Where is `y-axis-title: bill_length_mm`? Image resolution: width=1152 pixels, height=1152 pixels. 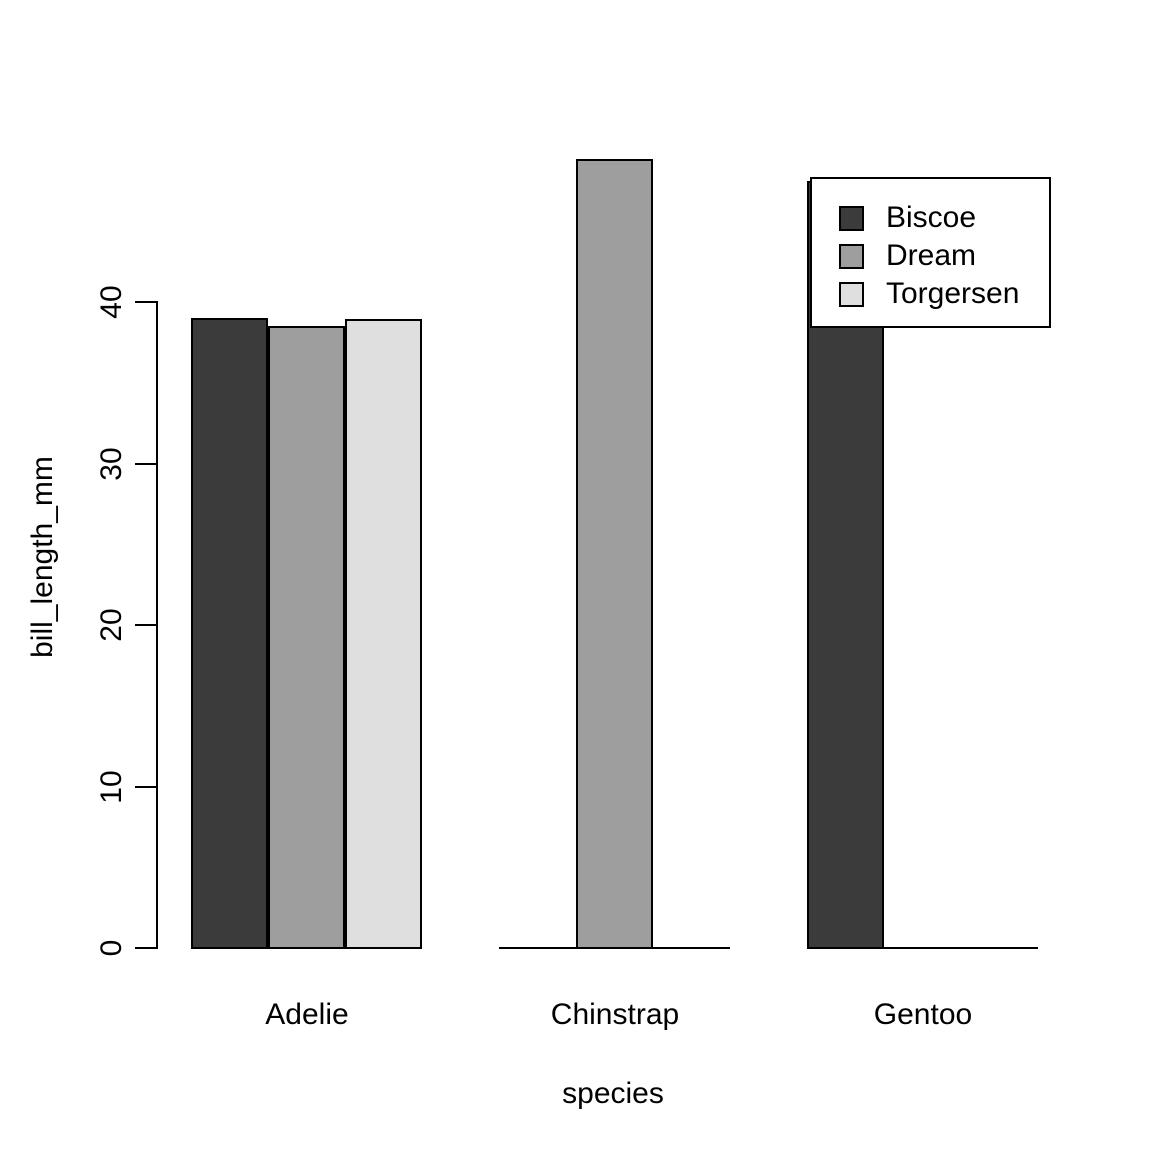
y-axis-title: bill_length_mm is located at coordinates (42, 557).